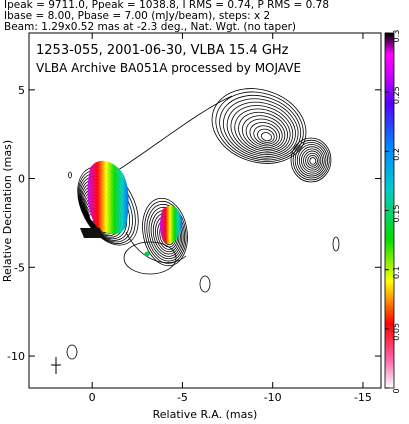 This screenshot has width=409, height=424. I want to click on y-axis-label: Relative Decination (mas), so click(7, 211).